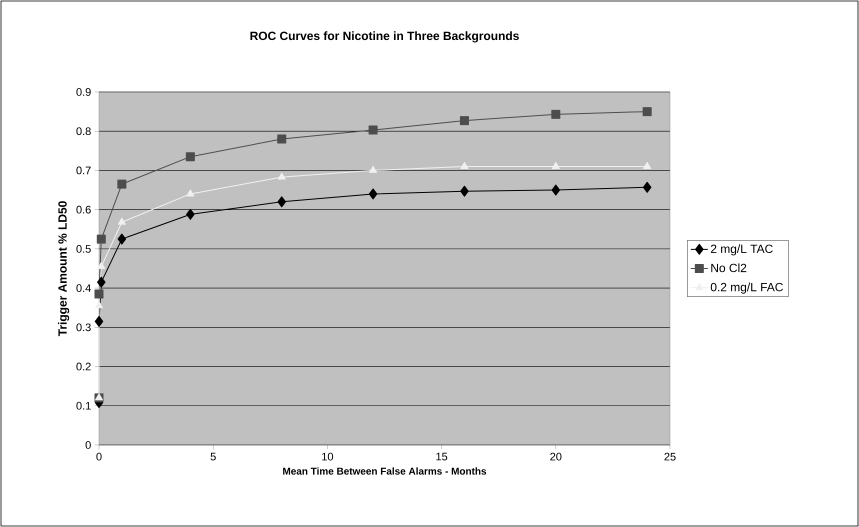  I want to click on y-tick-label: 0.3, so click(83, 327).